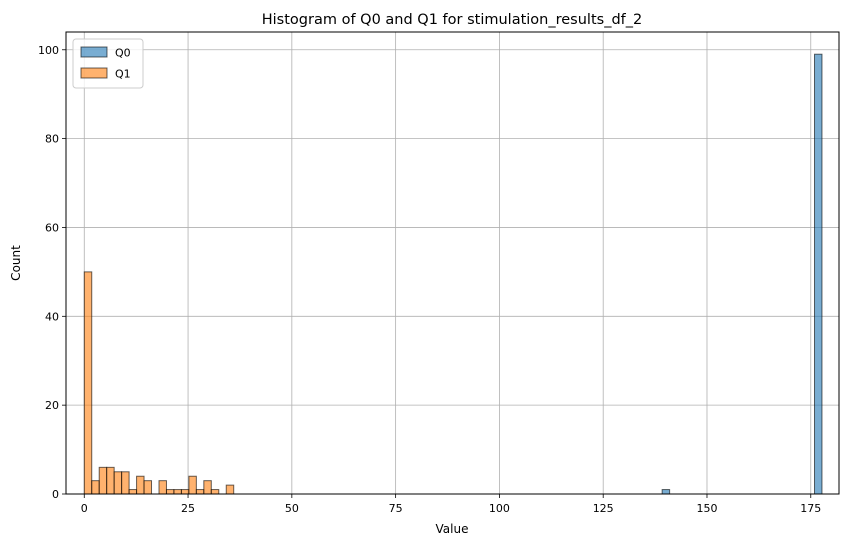  I want to click on y-tick-label: 80, so click(52, 139).